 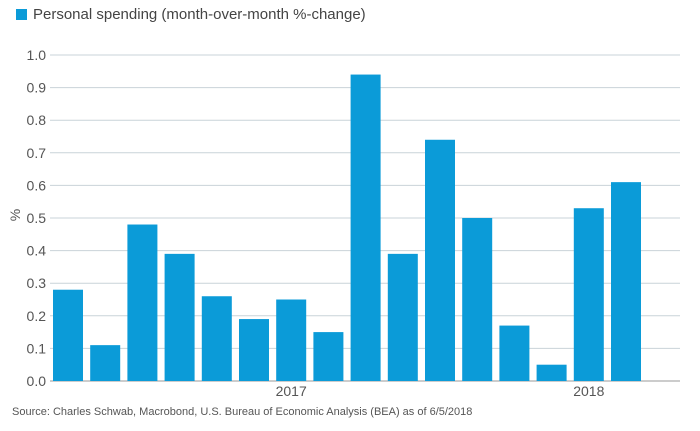 What do you see at coordinates (37, 120) in the screenshot?
I see `y-tick-label: 0.8` at bounding box center [37, 120].